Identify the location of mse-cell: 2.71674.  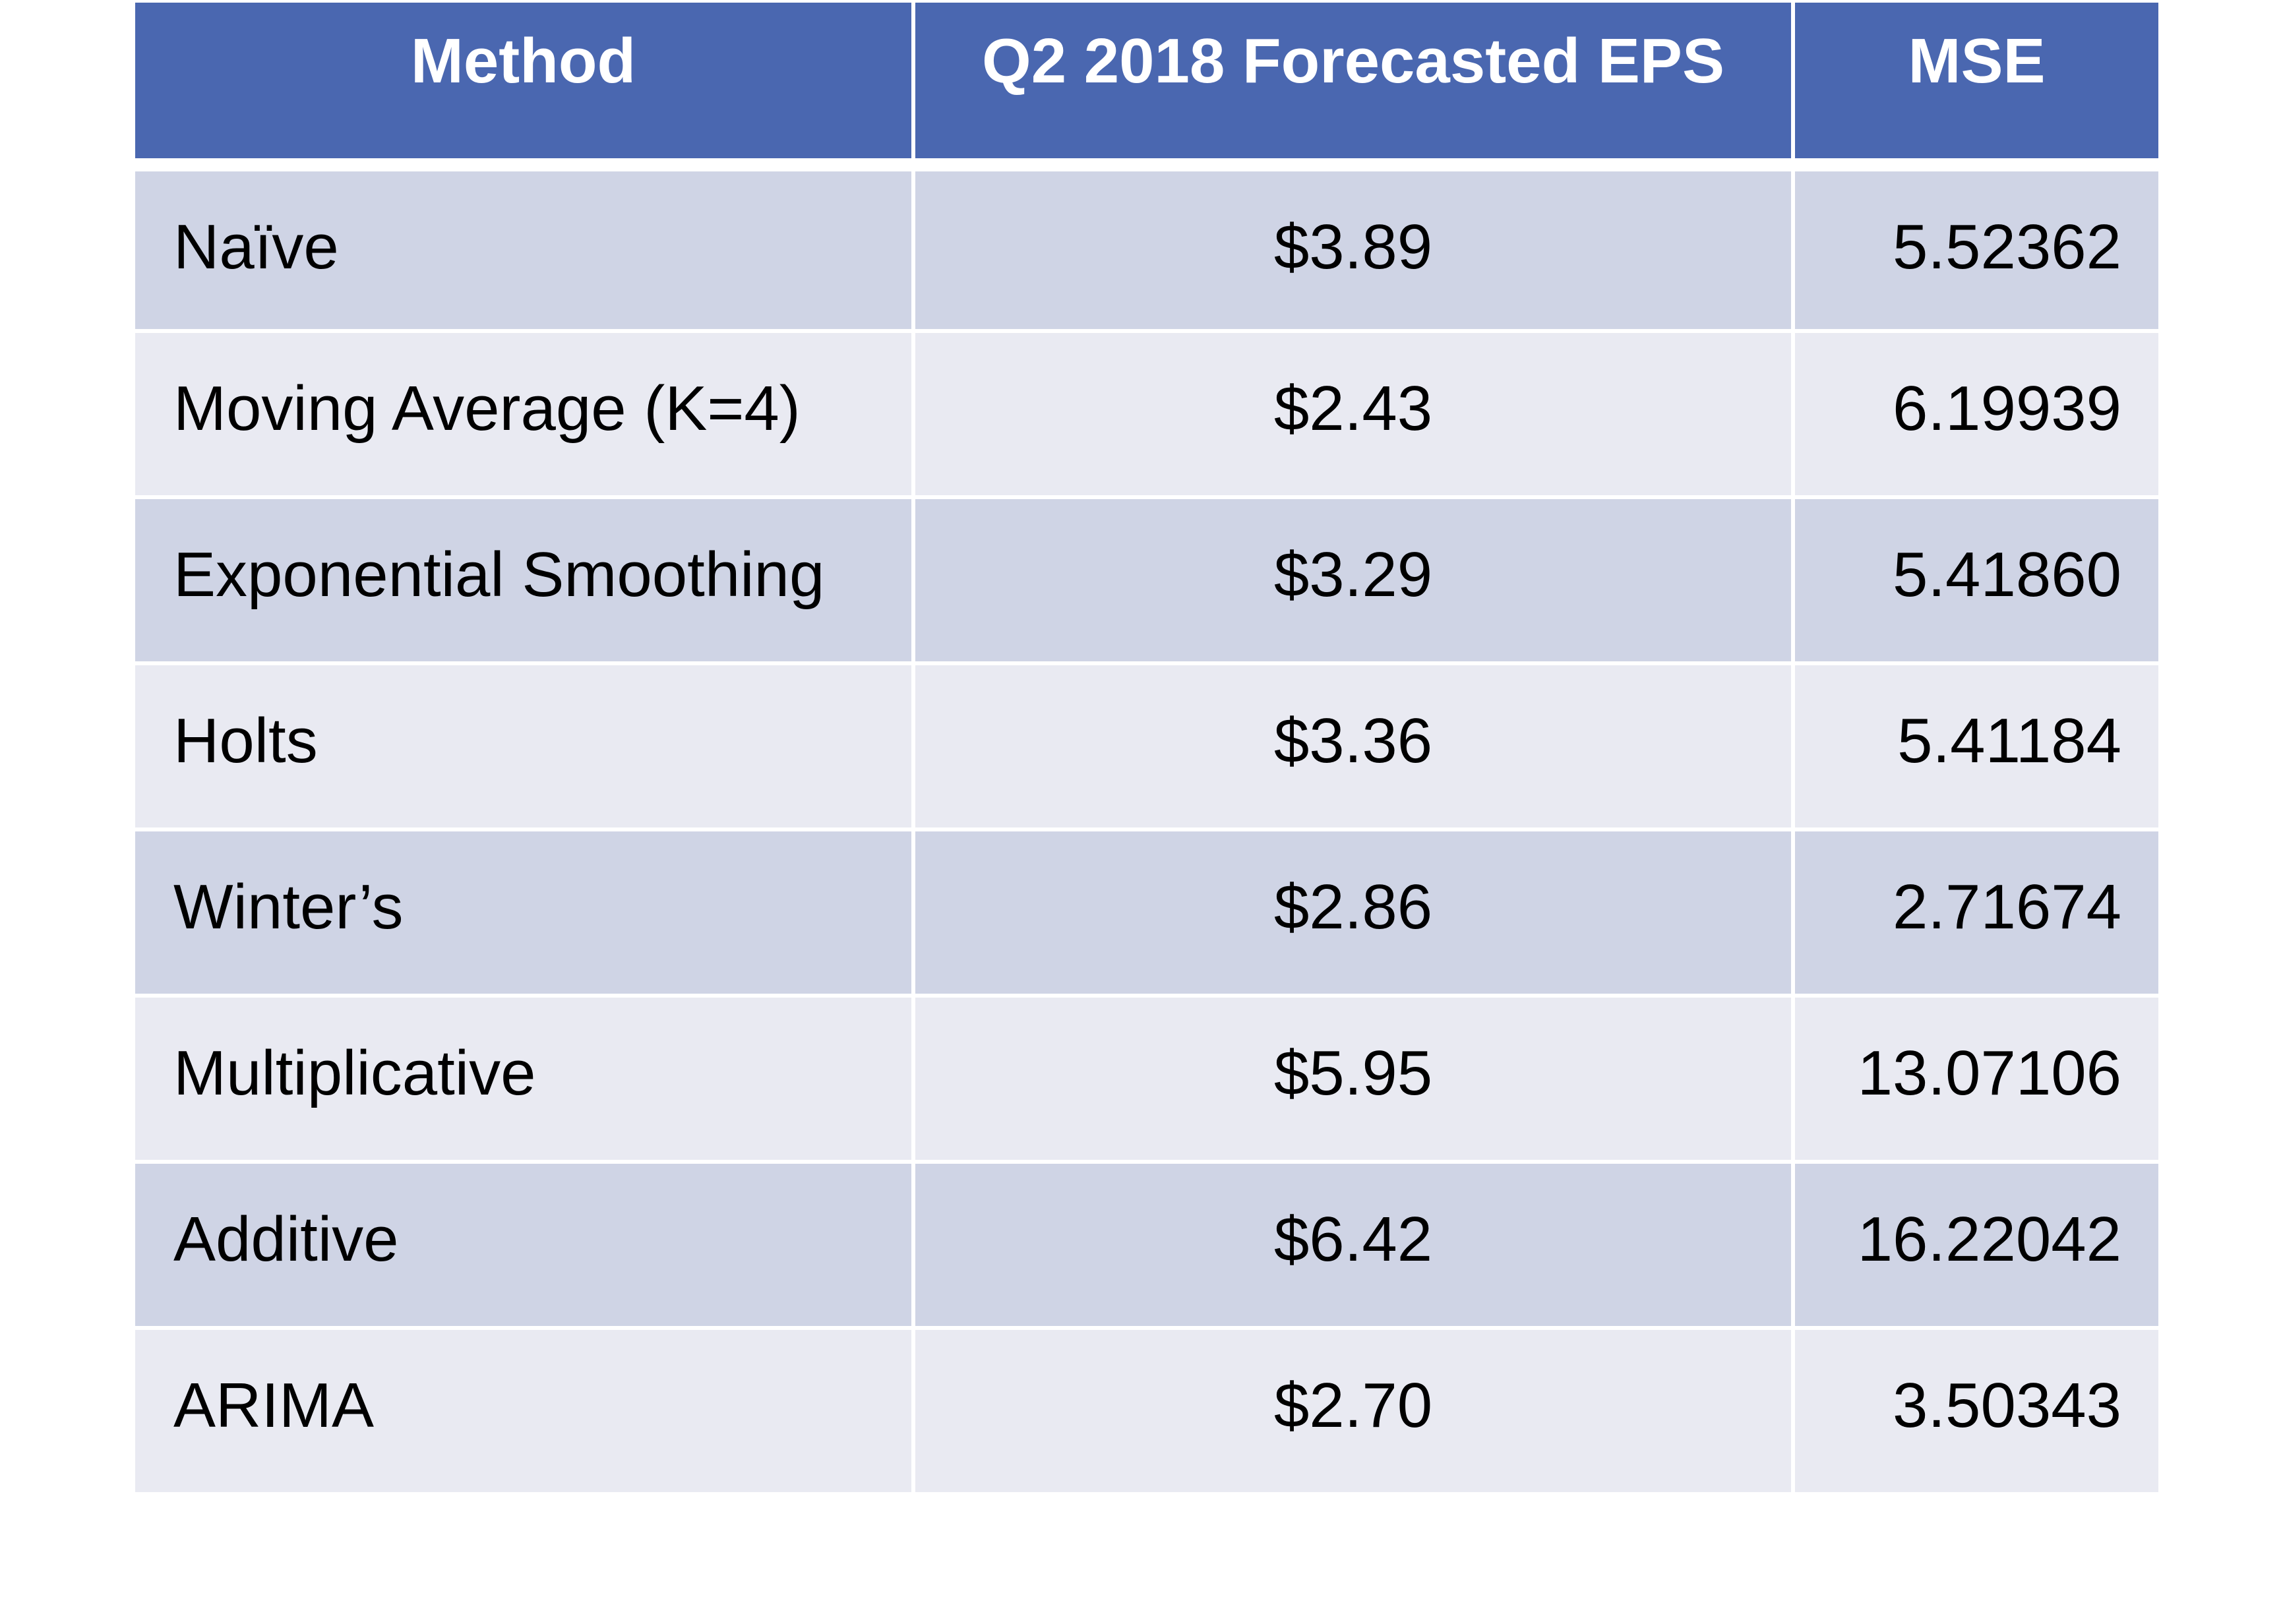
(1975, 913).